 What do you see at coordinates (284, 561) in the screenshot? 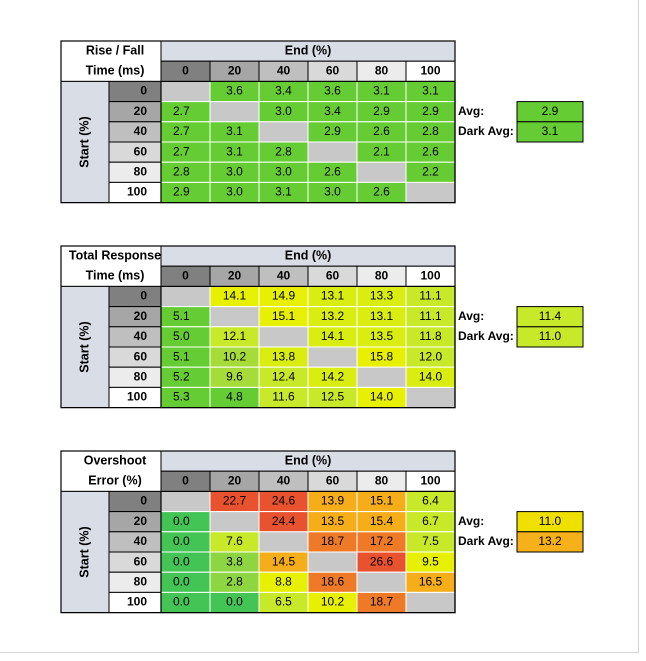
I see `data-label: 14.5` at bounding box center [284, 561].